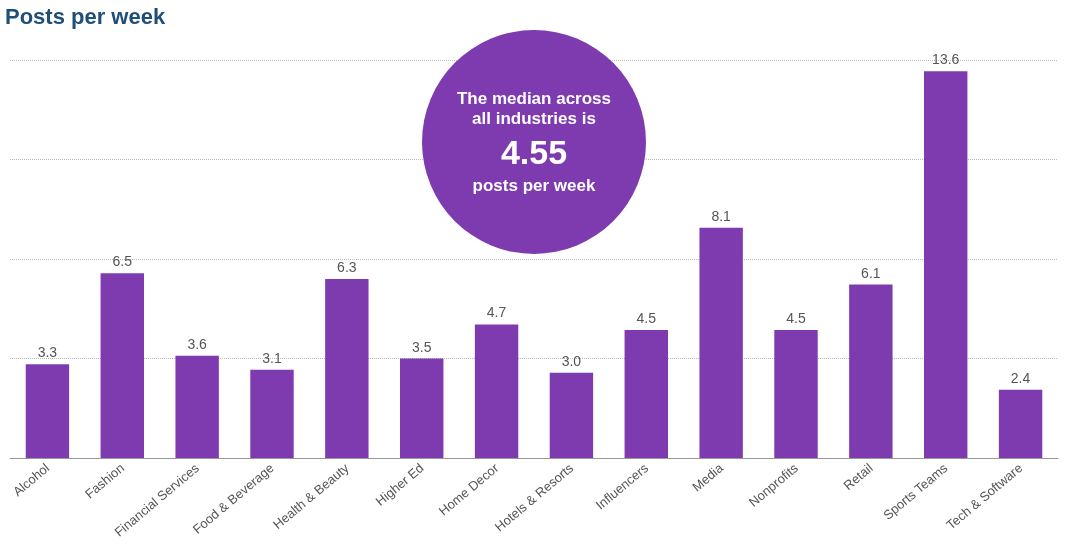  I want to click on annotation: The median across all industries is, so click(534, 108).